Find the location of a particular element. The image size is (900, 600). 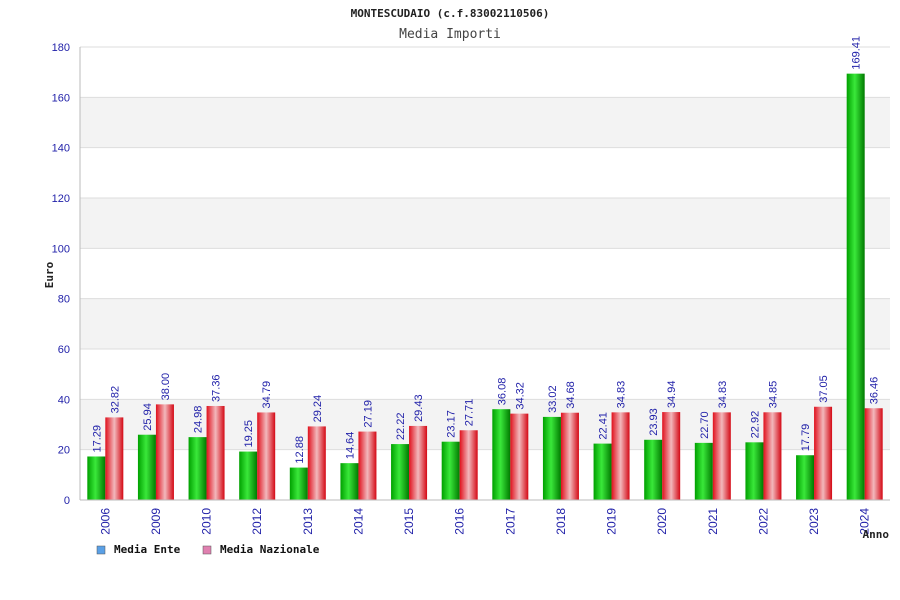

x-axis-title: Anno is located at coordinates (876, 534).